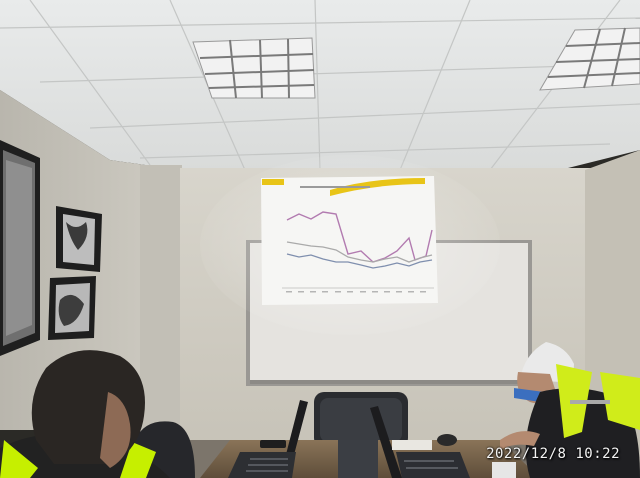 This screenshot has width=640, height=478. I want to click on wall-column, so click(161, 300).